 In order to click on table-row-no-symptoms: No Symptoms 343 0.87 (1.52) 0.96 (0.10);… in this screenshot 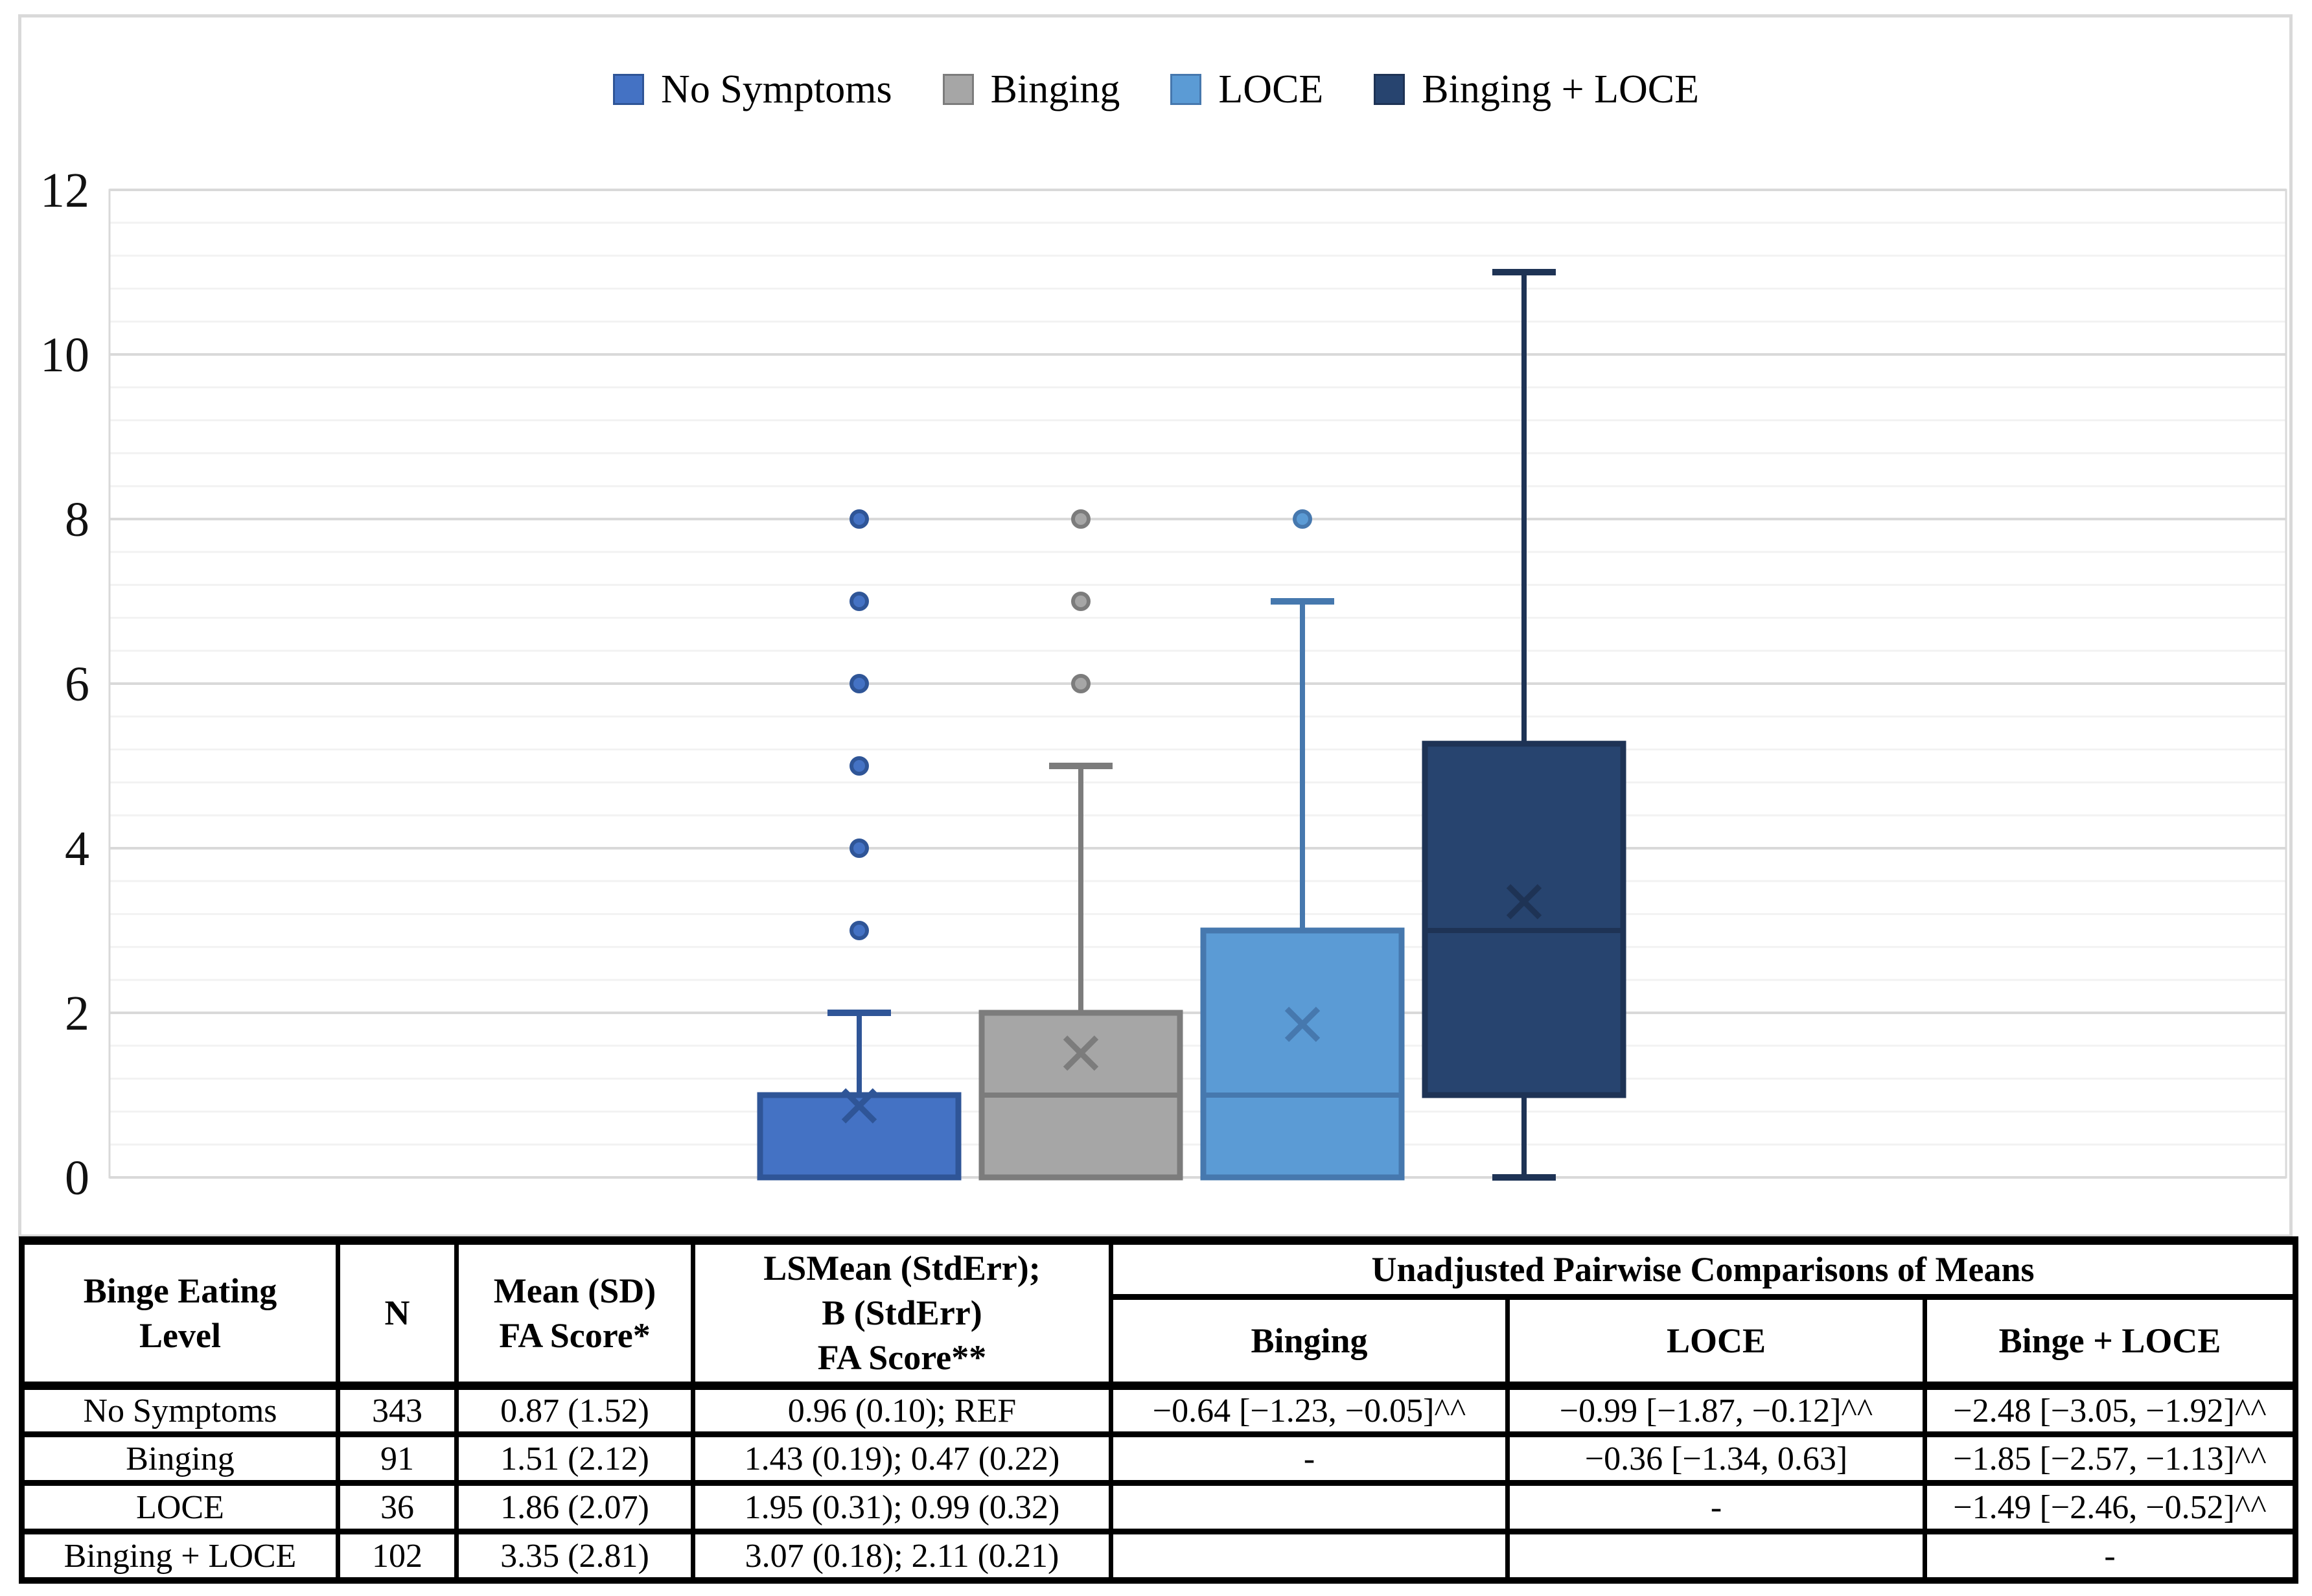, I will do `click(1158, 1410)`.